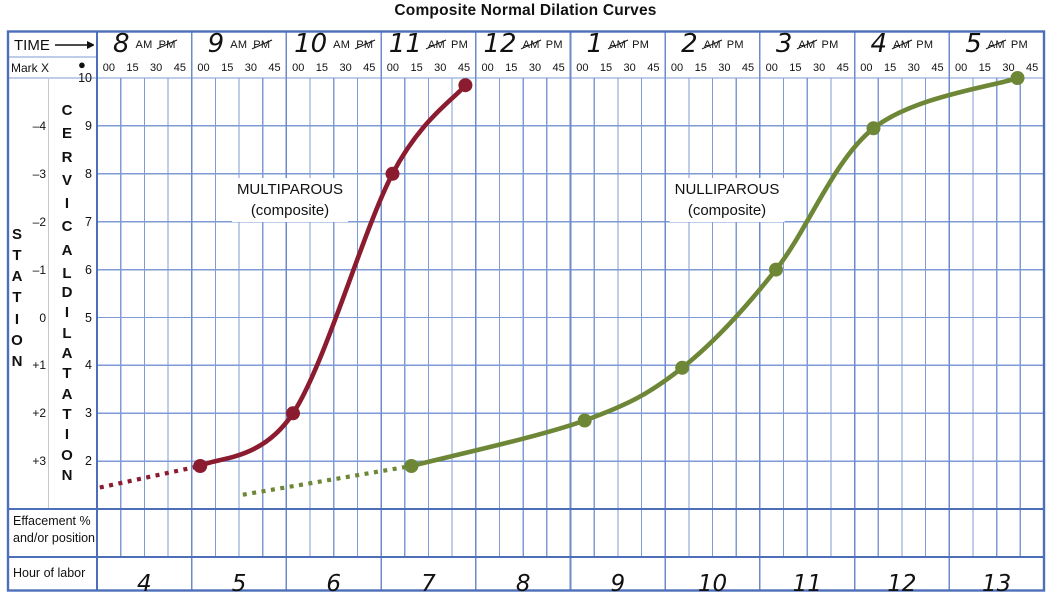 The height and width of the screenshot is (595, 1051). What do you see at coordinates (784, 43) in the screenshot?
I see `hour-number: 3` at bounding box center [784, 43].